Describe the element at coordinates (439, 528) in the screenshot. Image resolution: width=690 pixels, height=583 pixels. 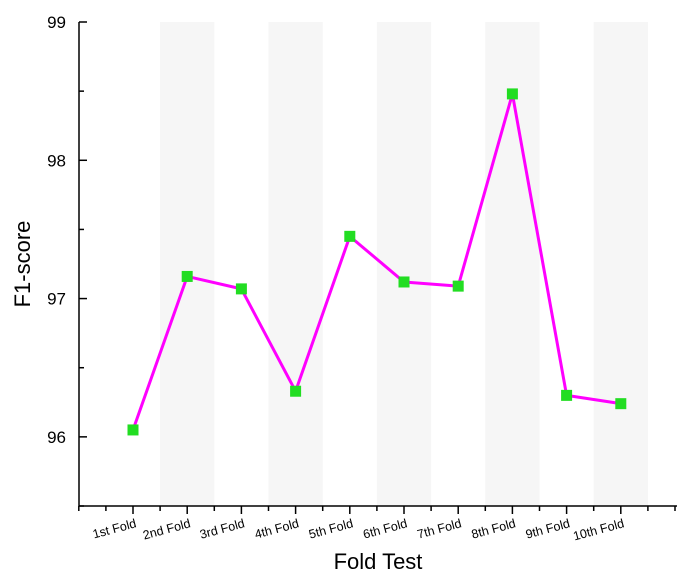
I see `x-tick-label: 7th Fold` at that location.